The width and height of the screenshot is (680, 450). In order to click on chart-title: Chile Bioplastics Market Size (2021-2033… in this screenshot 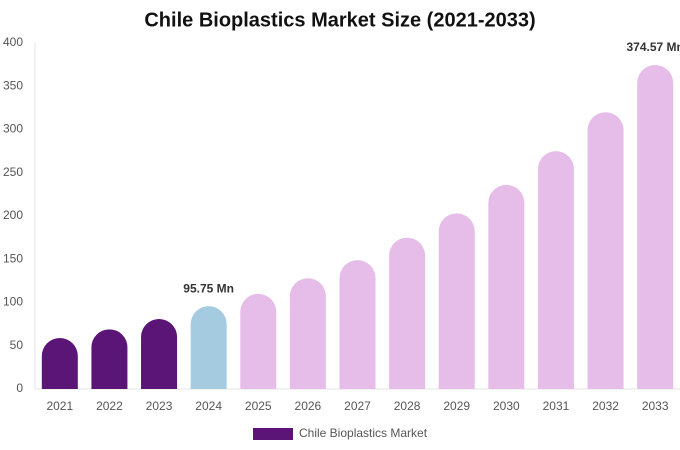, I will do `click(339, 20)`.